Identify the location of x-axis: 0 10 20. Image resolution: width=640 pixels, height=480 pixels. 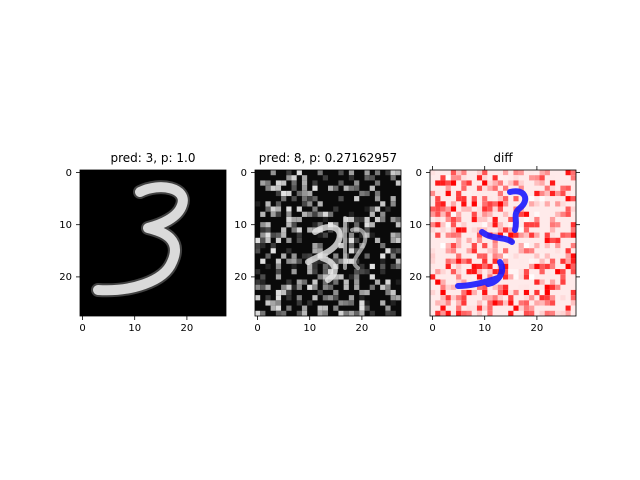
(311, 325).